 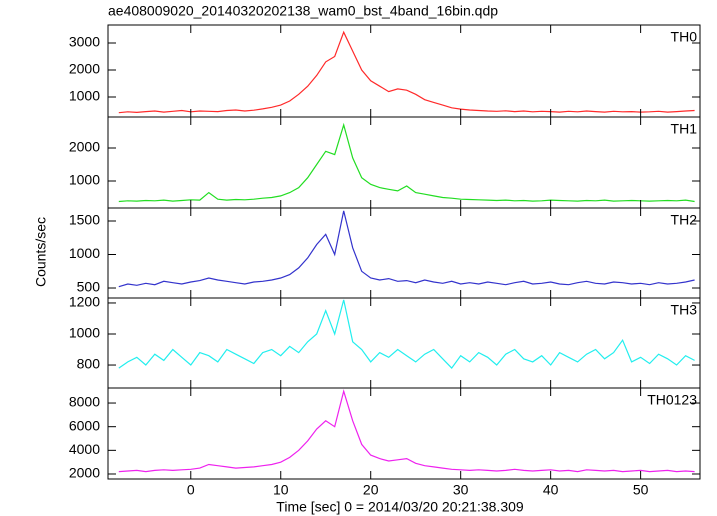 I want to click on x-tick-label: 50, so click(x=641, y=490).